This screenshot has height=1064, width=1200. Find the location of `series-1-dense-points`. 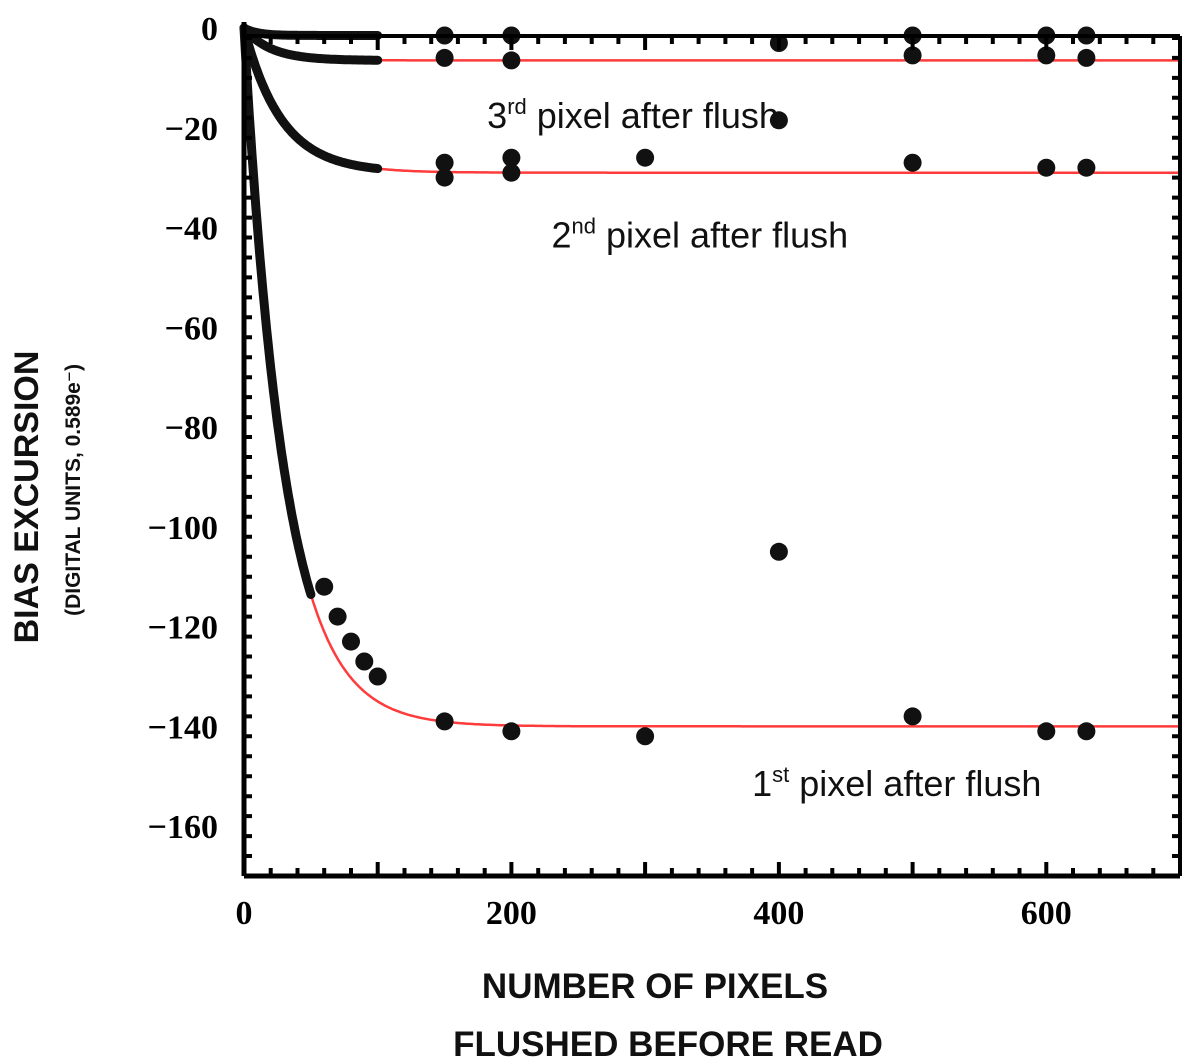

series-1-dense-points is located at coordinates (277, 311).